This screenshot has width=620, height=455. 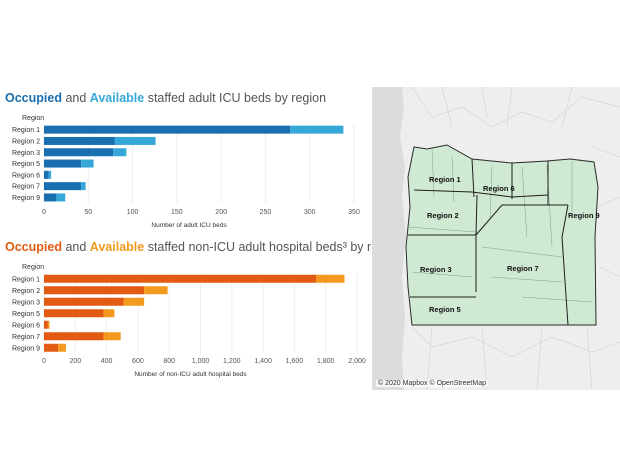 I want to click on region-label: Region 3, so click(x=436, y=269).